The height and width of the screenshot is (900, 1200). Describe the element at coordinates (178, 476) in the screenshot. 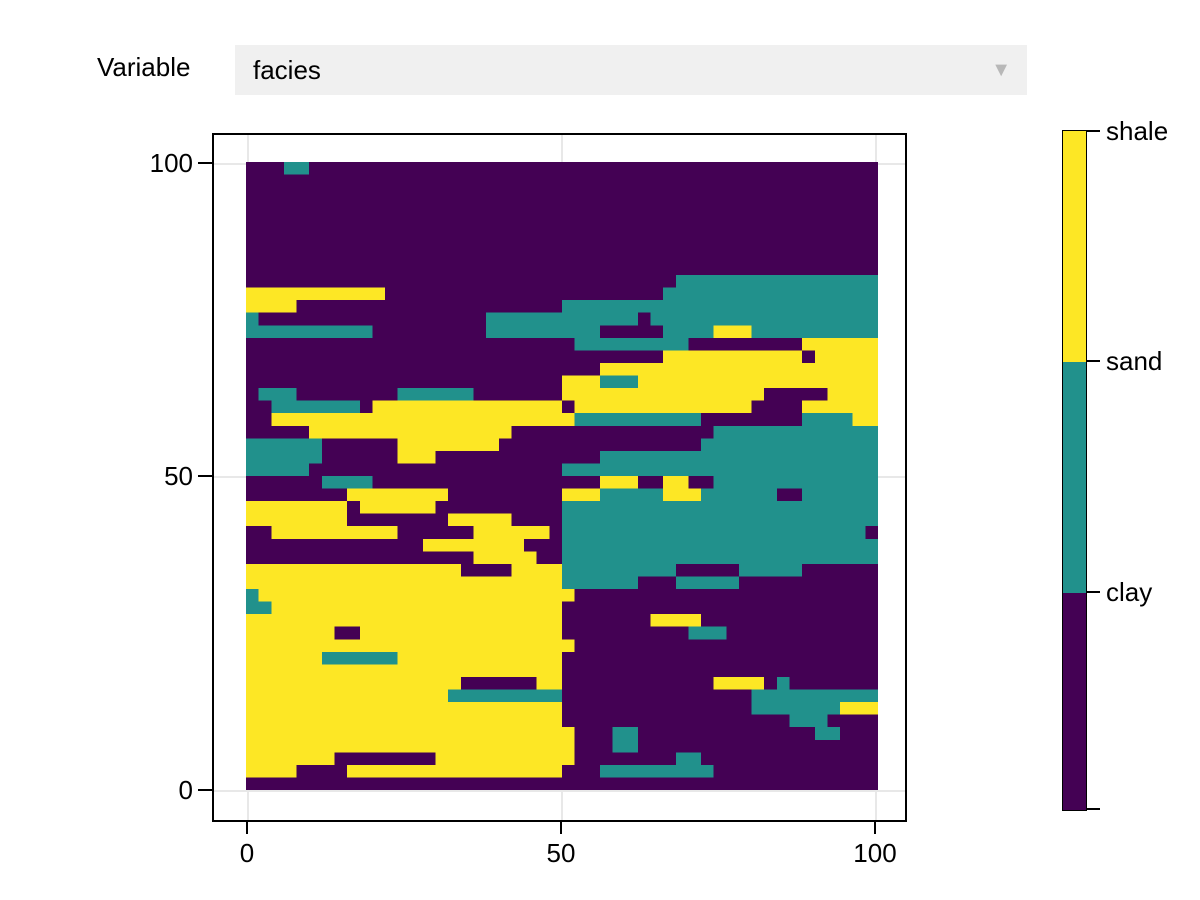

I see `y-tick-label-50: 50` at that location.